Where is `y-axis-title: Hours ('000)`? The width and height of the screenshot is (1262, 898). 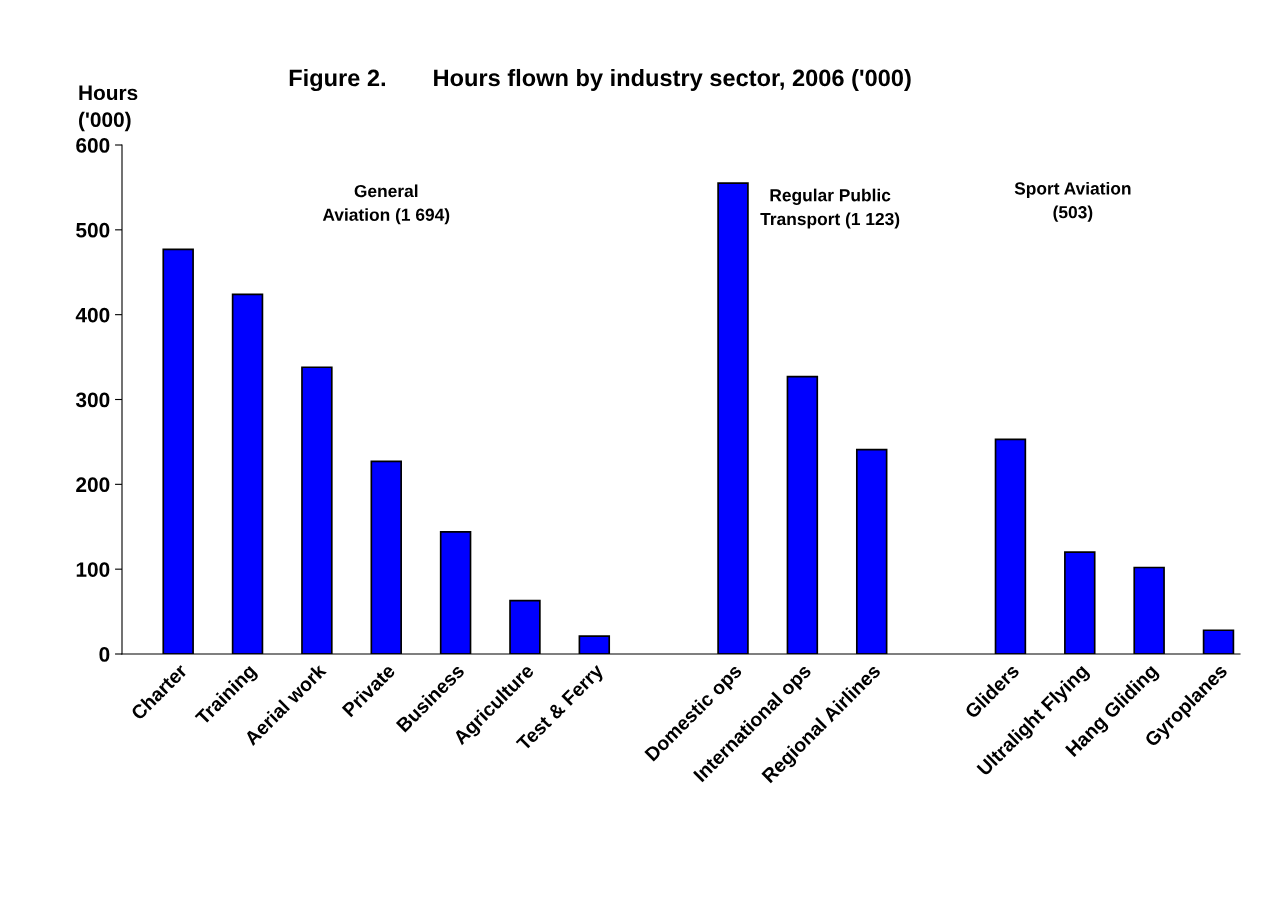 y-axis-title: Hours ('000) is located at coordinates (108, 108).